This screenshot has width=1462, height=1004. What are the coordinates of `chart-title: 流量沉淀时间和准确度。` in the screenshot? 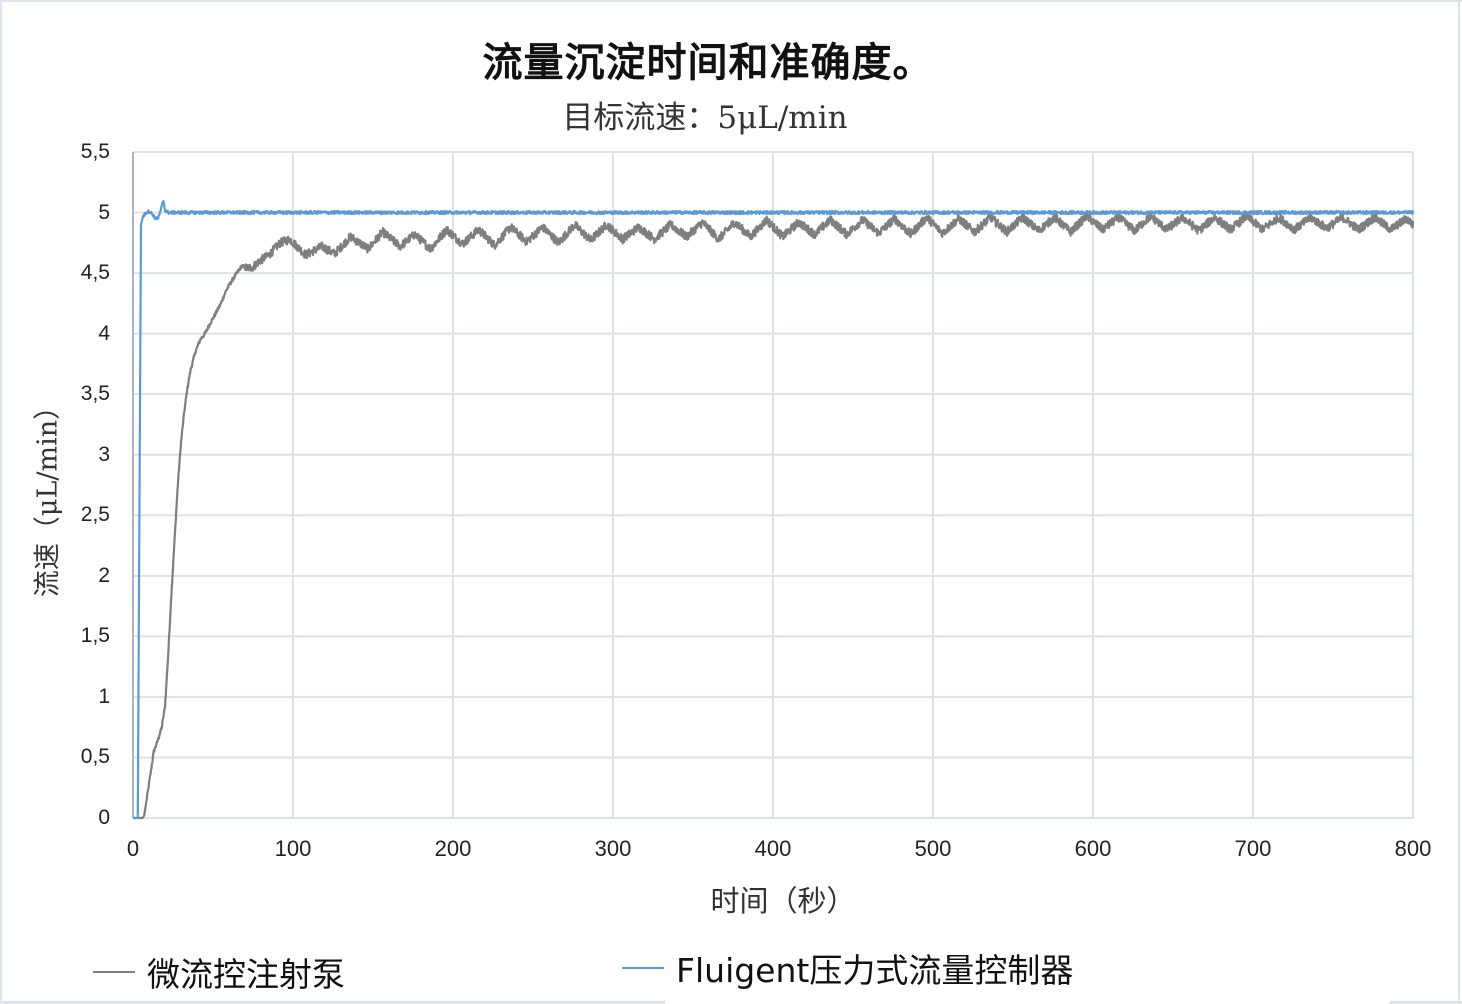 It's located at (708, 63).